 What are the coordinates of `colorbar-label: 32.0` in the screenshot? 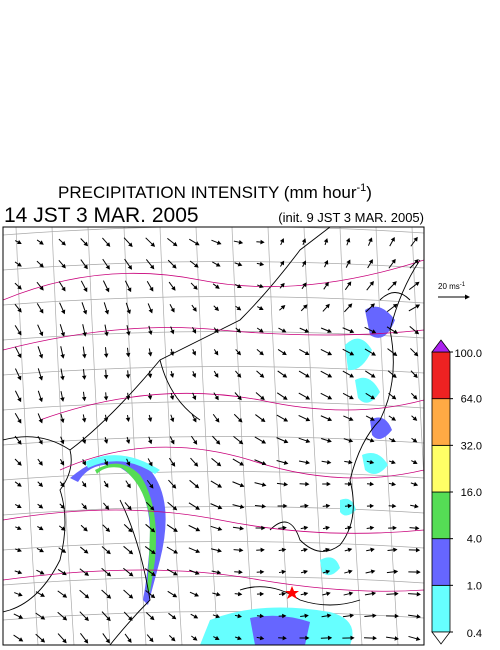 It's located at (471, 446).